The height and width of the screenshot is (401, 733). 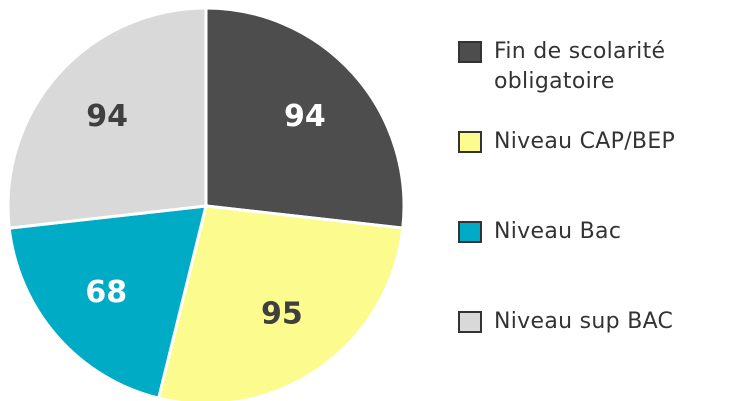 I want to click on legend-label: Niveau CAP/BEP, so click(x=585, y=141).